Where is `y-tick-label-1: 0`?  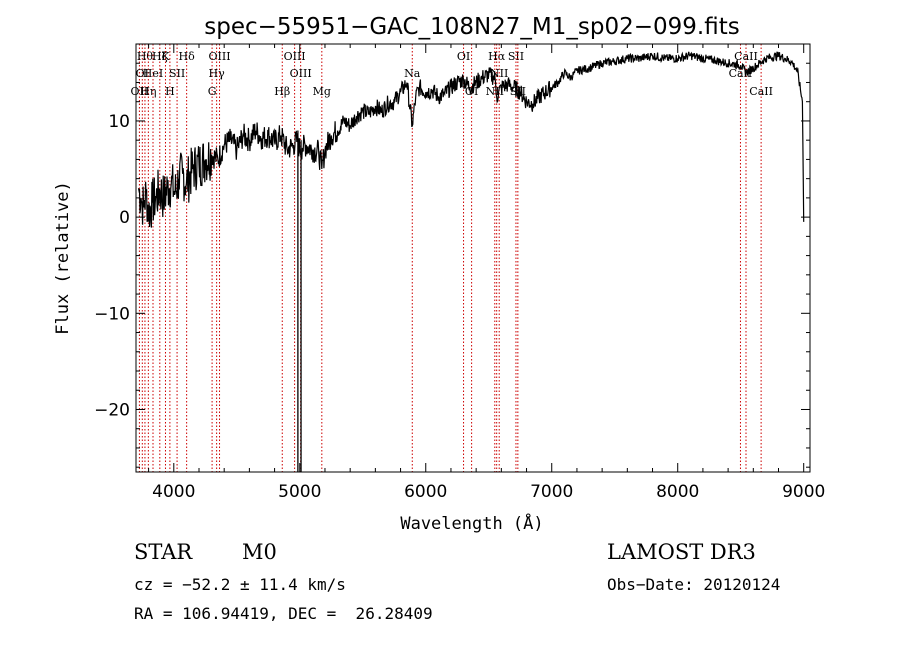 y-tick-label-1: 0 is located at coordinates (124, 218).